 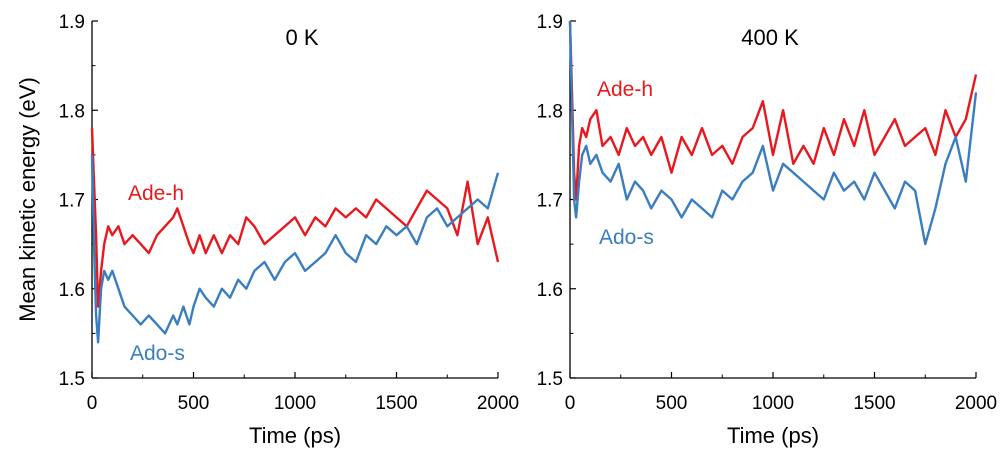 I want to click on y-axis-label: Mean kinetic energy (eV), so click(x=27, y=199).